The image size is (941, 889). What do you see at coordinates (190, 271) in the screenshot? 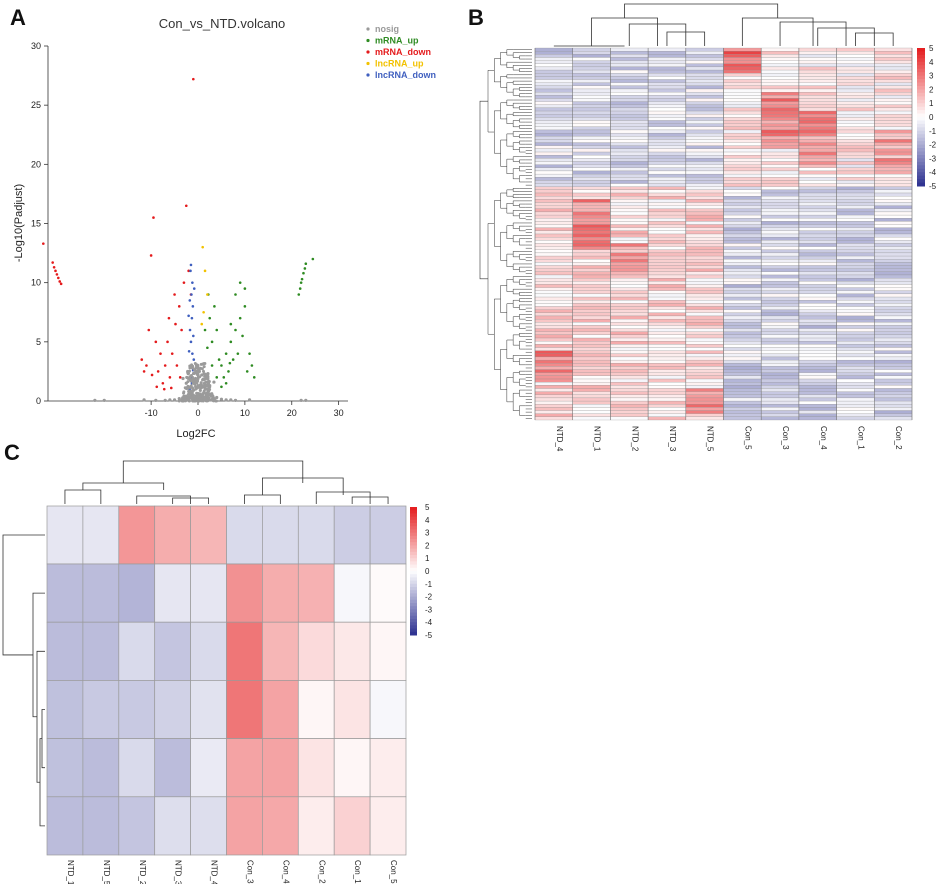
I see `volcano-point-lncRNA_down` at bounding box center [190, 271].